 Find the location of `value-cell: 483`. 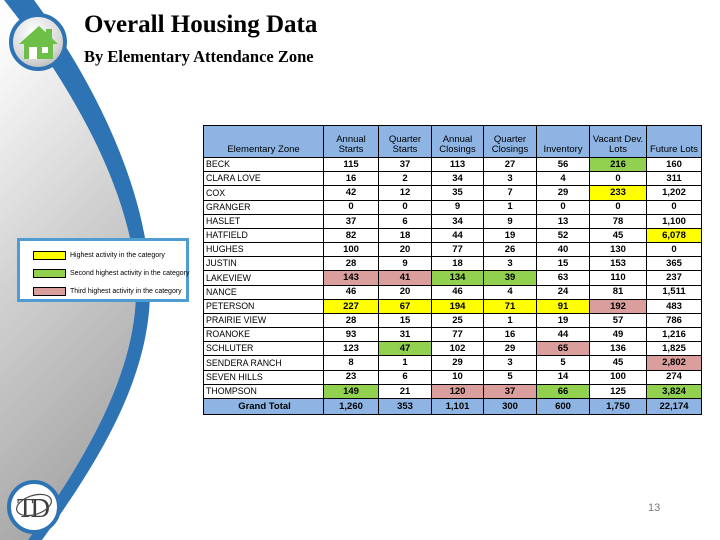

value-cell: 483 is located at coordinates (674, 306).